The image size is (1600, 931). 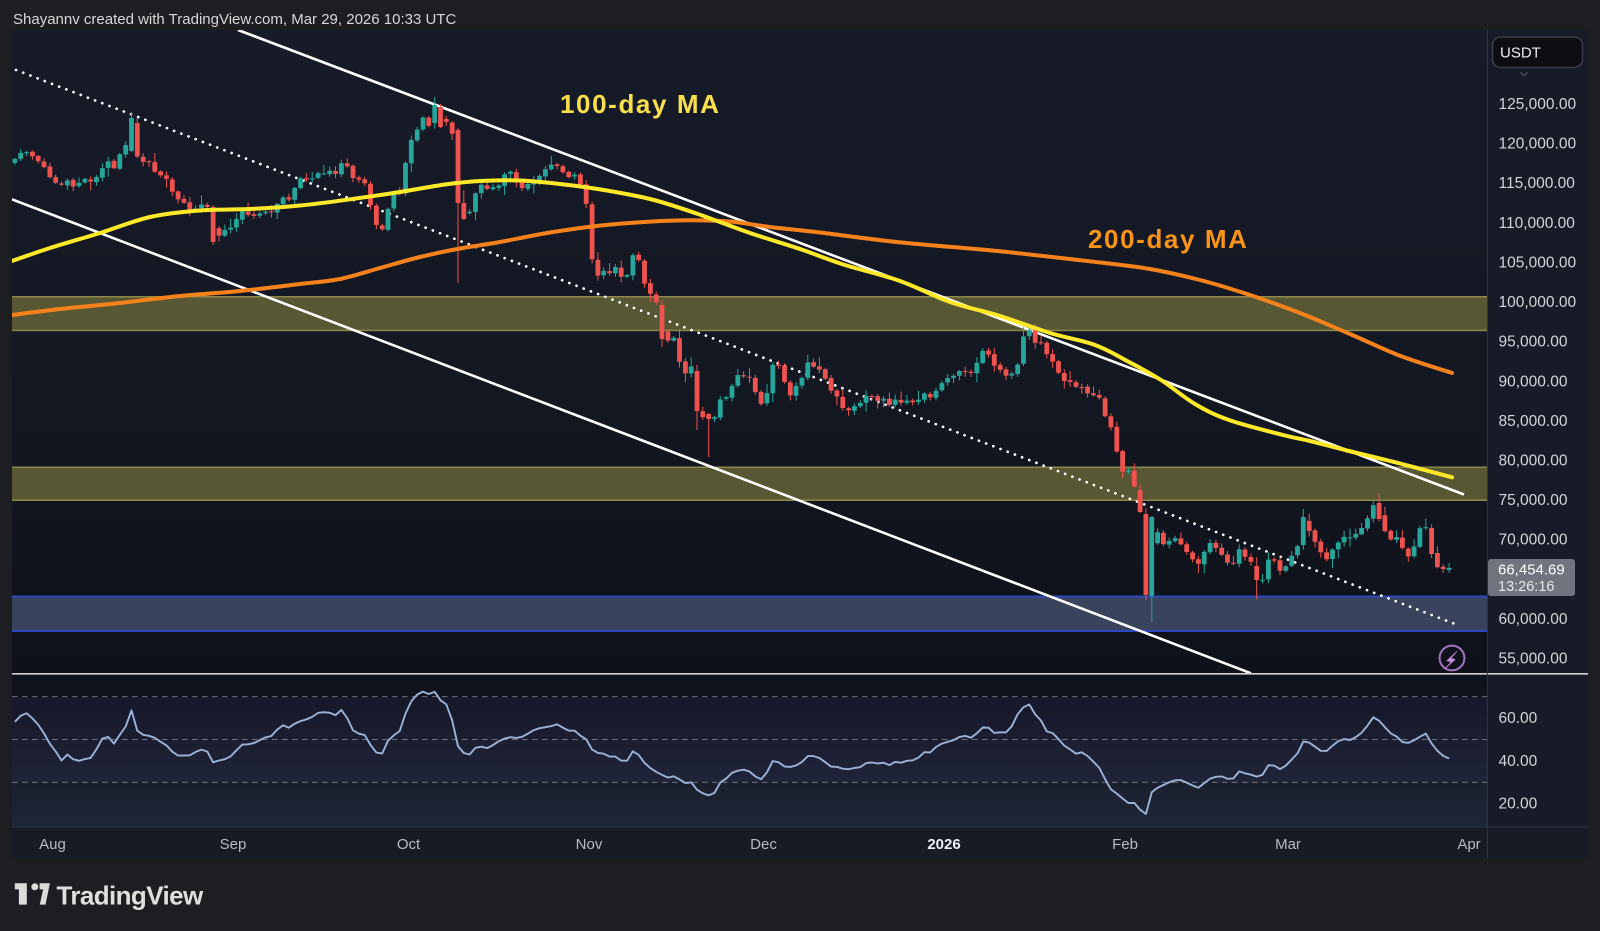 I want to click on svg-text: 110,000.00, so click(x=1537, y=223).